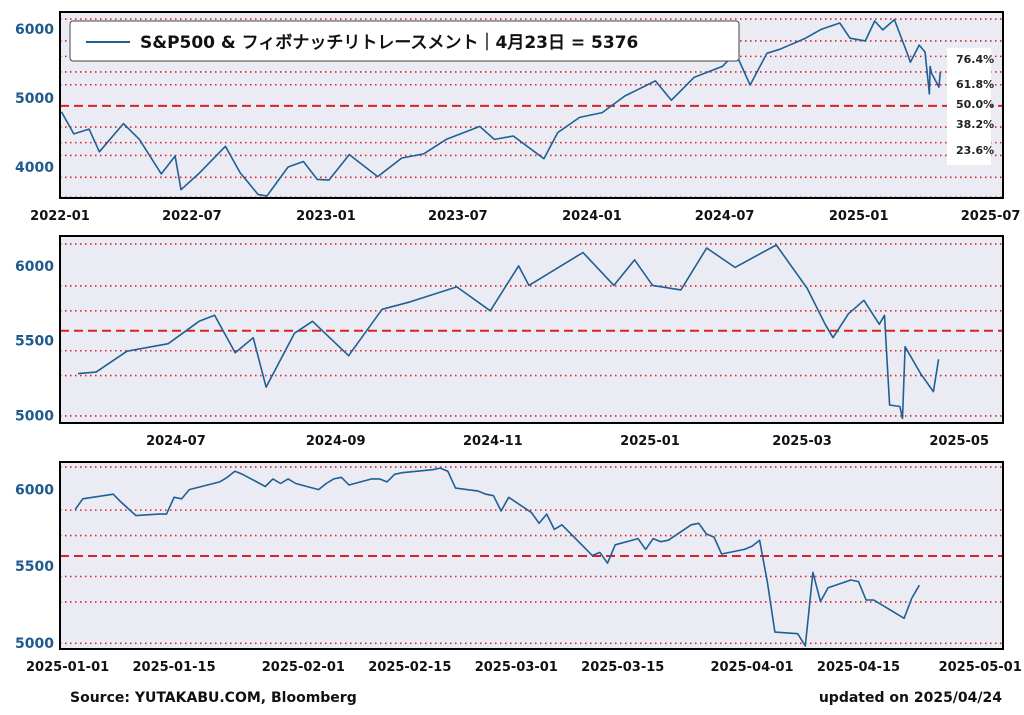 Image resolution: width=1024 pixels, height=715 pixels. What do you see at coordinates (751, 667) in the screenshot?
I see `x-tick-label: 2025-04-01` at bounding box center [751, 667].